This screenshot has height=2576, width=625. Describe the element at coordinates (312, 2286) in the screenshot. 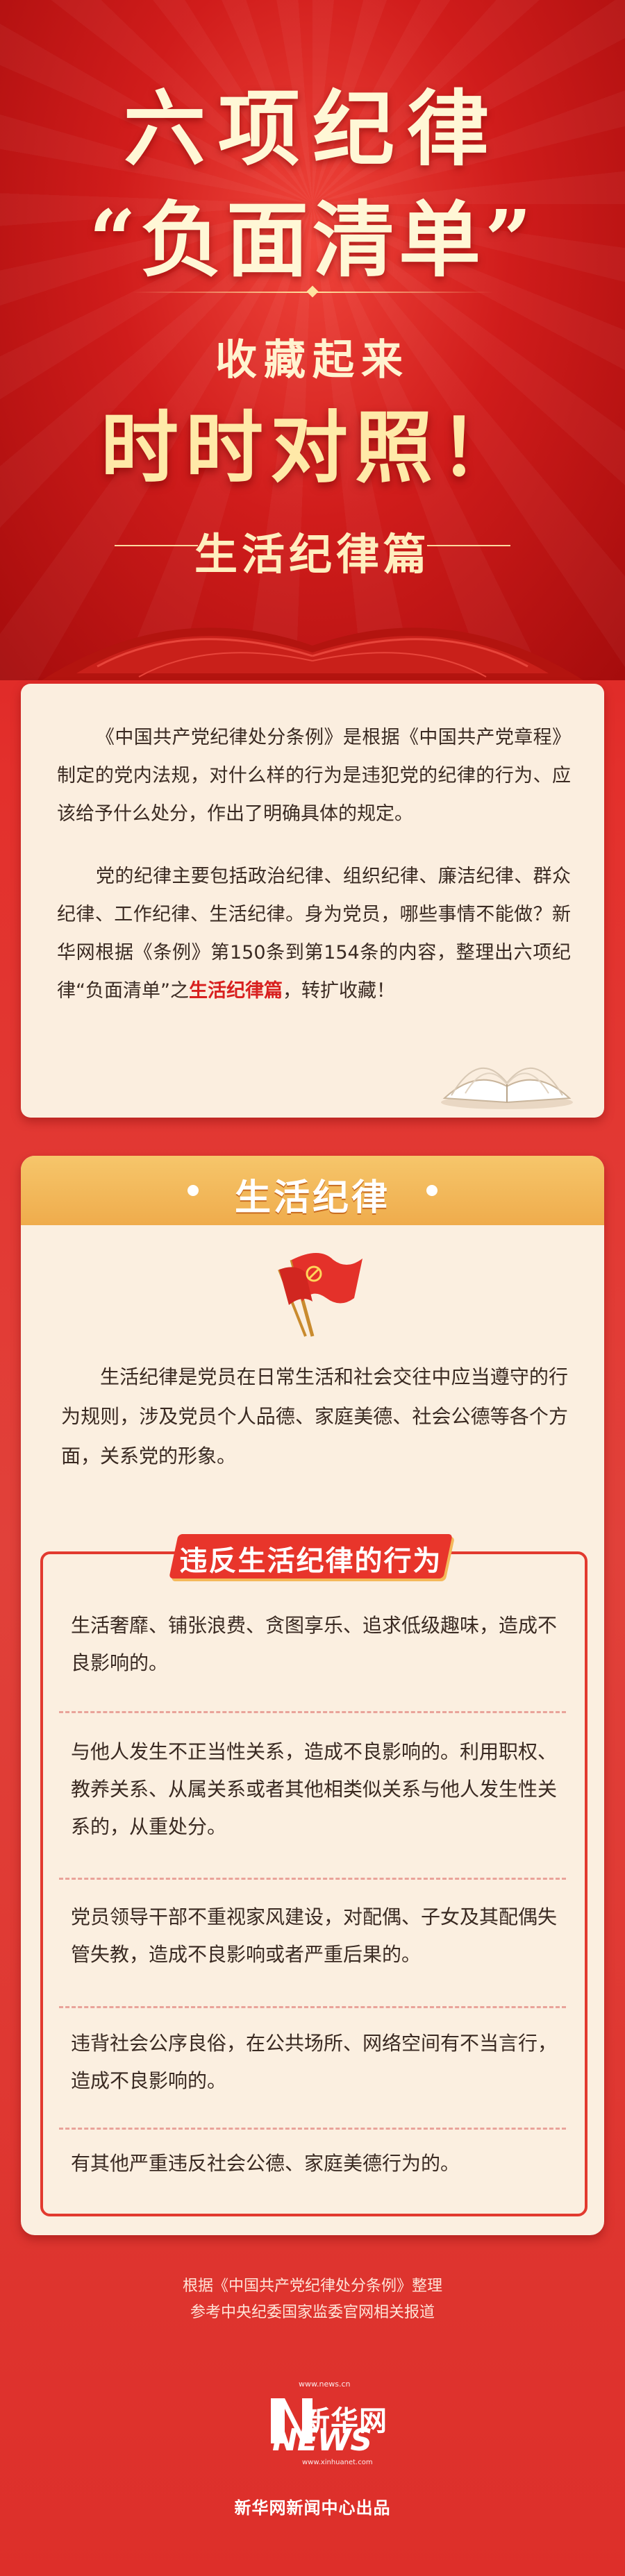

I see `source-note-1: 根据《中国共产党纪律处分条例》整理` at that location.